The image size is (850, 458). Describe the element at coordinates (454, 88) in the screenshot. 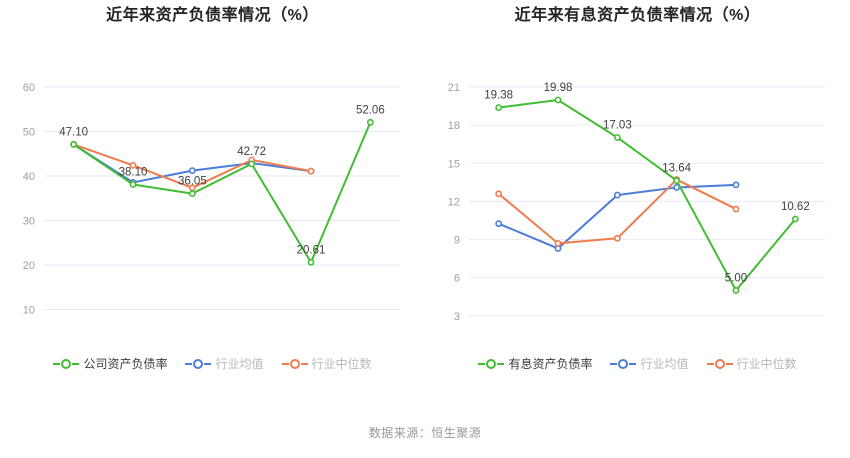

I see `y-axis-tick-label: 21` at that location.